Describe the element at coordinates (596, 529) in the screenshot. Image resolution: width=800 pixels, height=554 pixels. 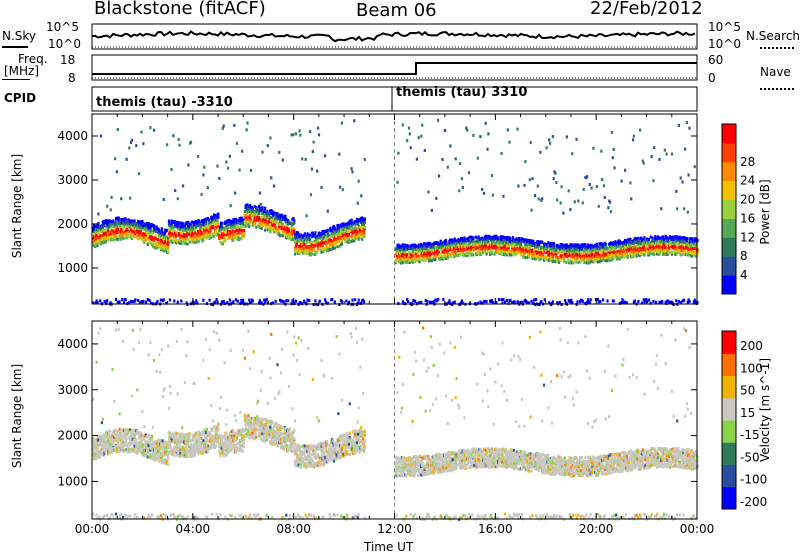
I see `x-tick-label: 20:00` at that location.